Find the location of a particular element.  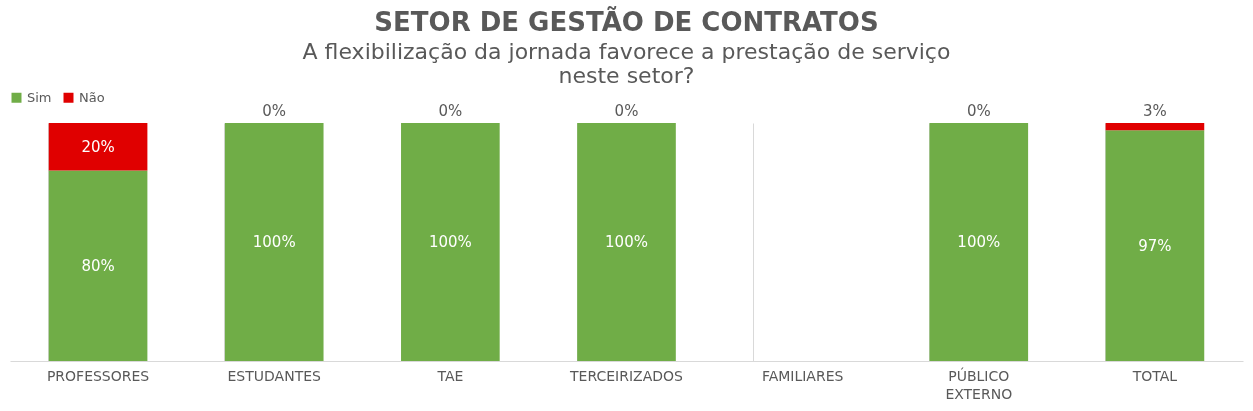

x-tick-label: TAE is located at coordinates (450, 375).